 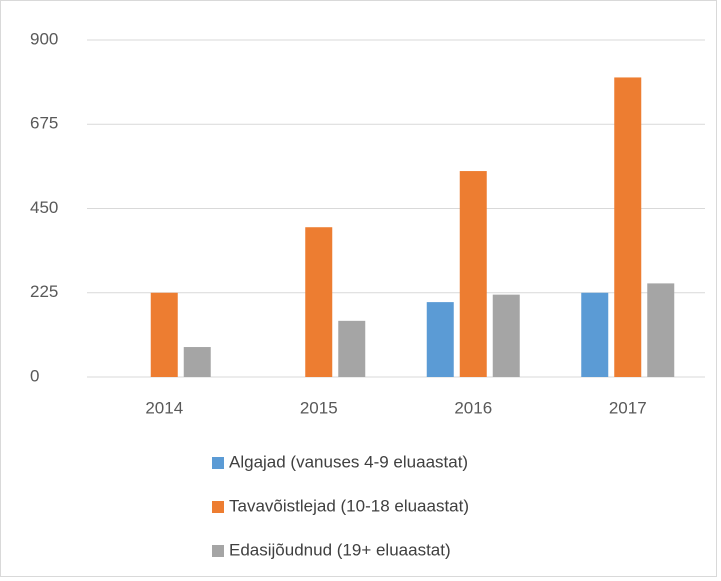 What do you see at coordinates (319, 407) in the screenshot?
I see `x-tick-label: 2015` at bounding box center [319, 407].